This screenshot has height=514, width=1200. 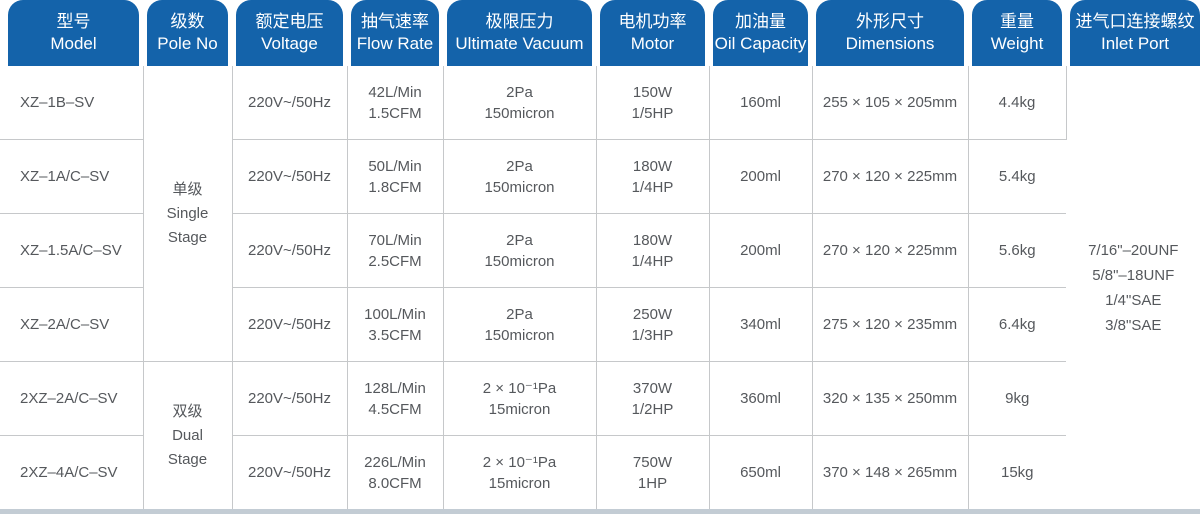 What do you see at coordinates (72, 398) in the screenshot?
I see `model-cell: 2XZ–2A/C–SV` at bounding box center [72, 398].